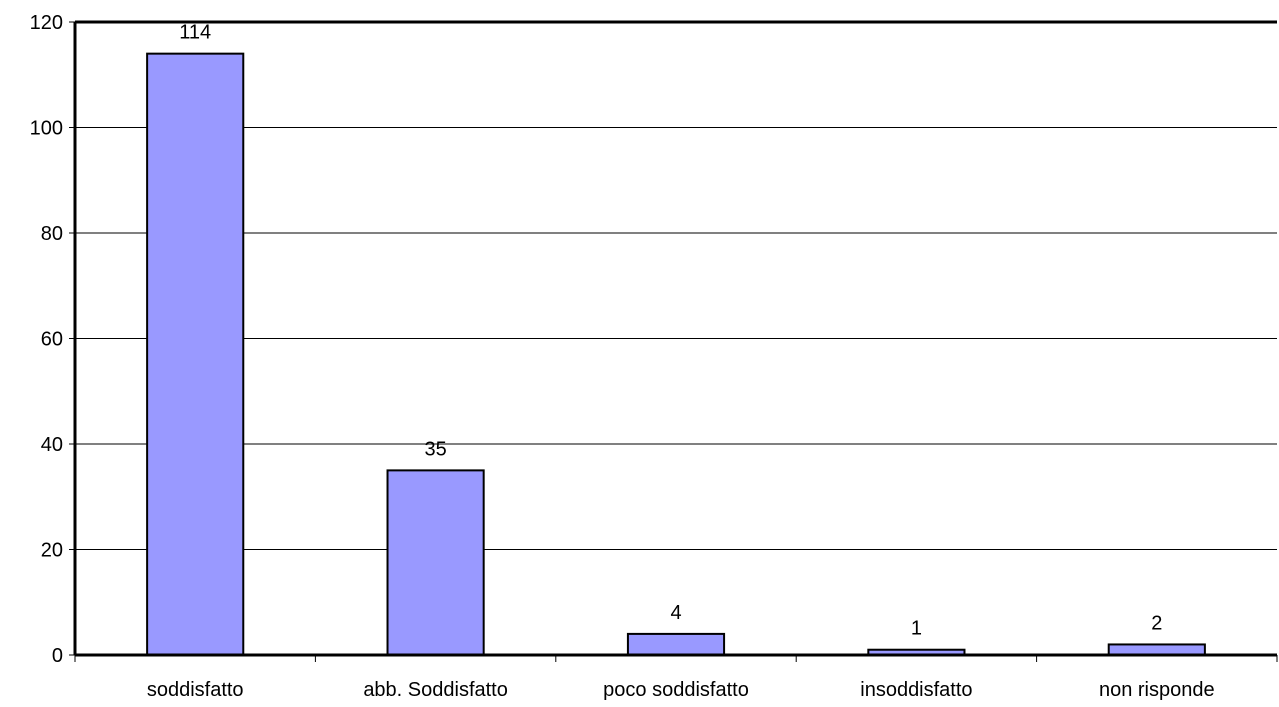  Describe the element at coordinates (46, 23) in the screenshot. I see `y-tick-label: 120` at that location.